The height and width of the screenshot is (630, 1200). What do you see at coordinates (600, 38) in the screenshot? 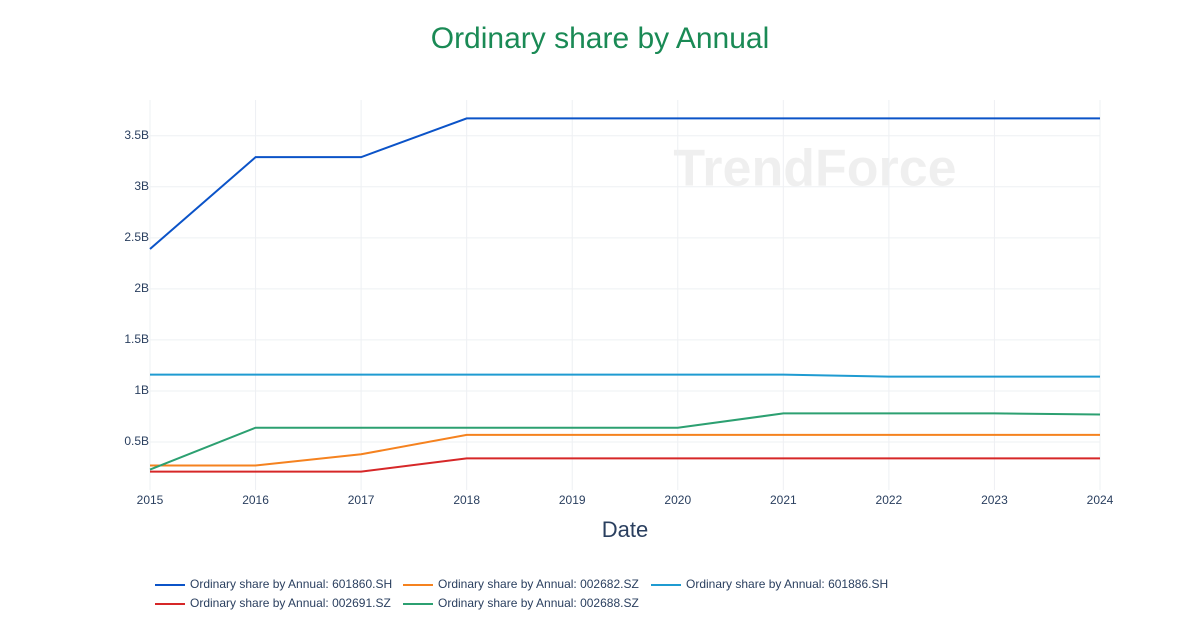
I see `chart-title: Ordinary share by Annual` at bounding box center [600, 38].